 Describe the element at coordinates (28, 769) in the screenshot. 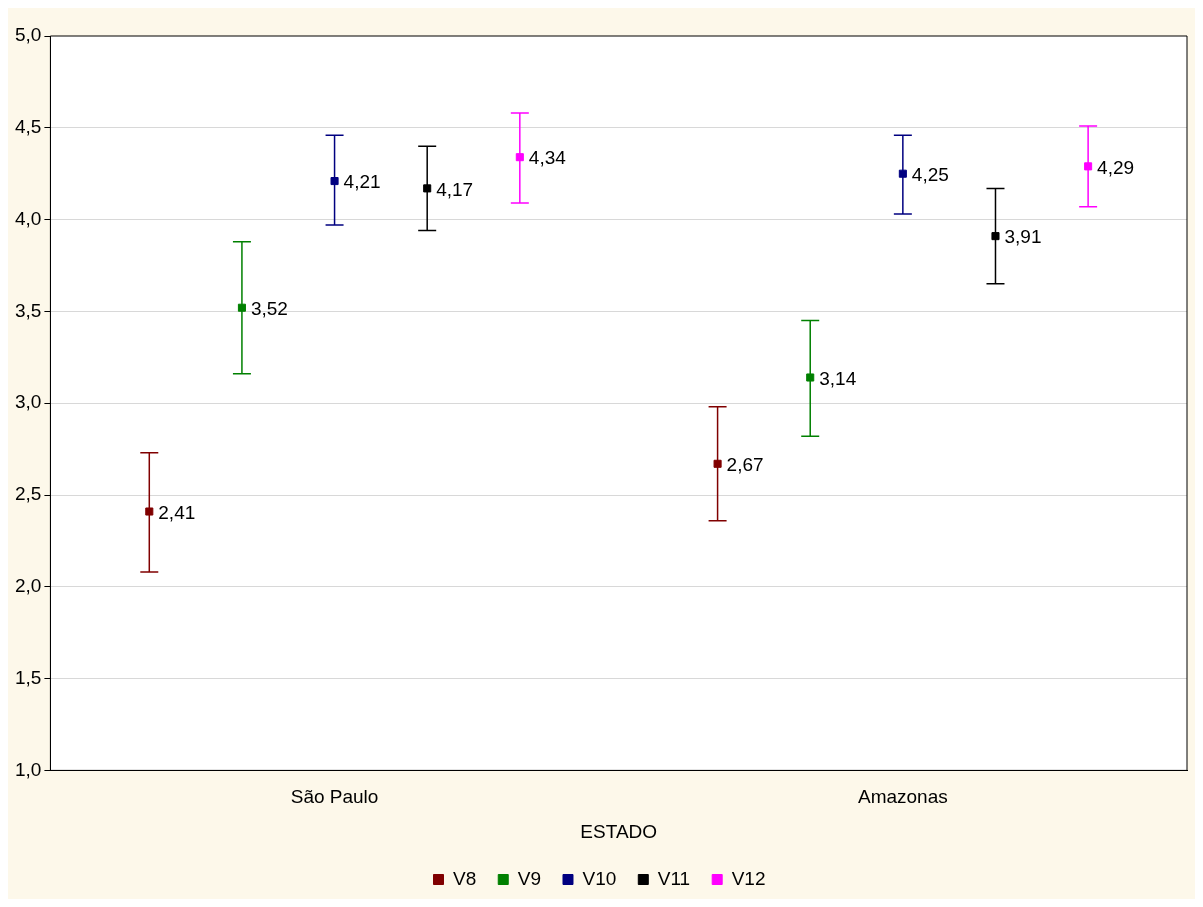

I see `y-tick-label: 1,0` at that location.